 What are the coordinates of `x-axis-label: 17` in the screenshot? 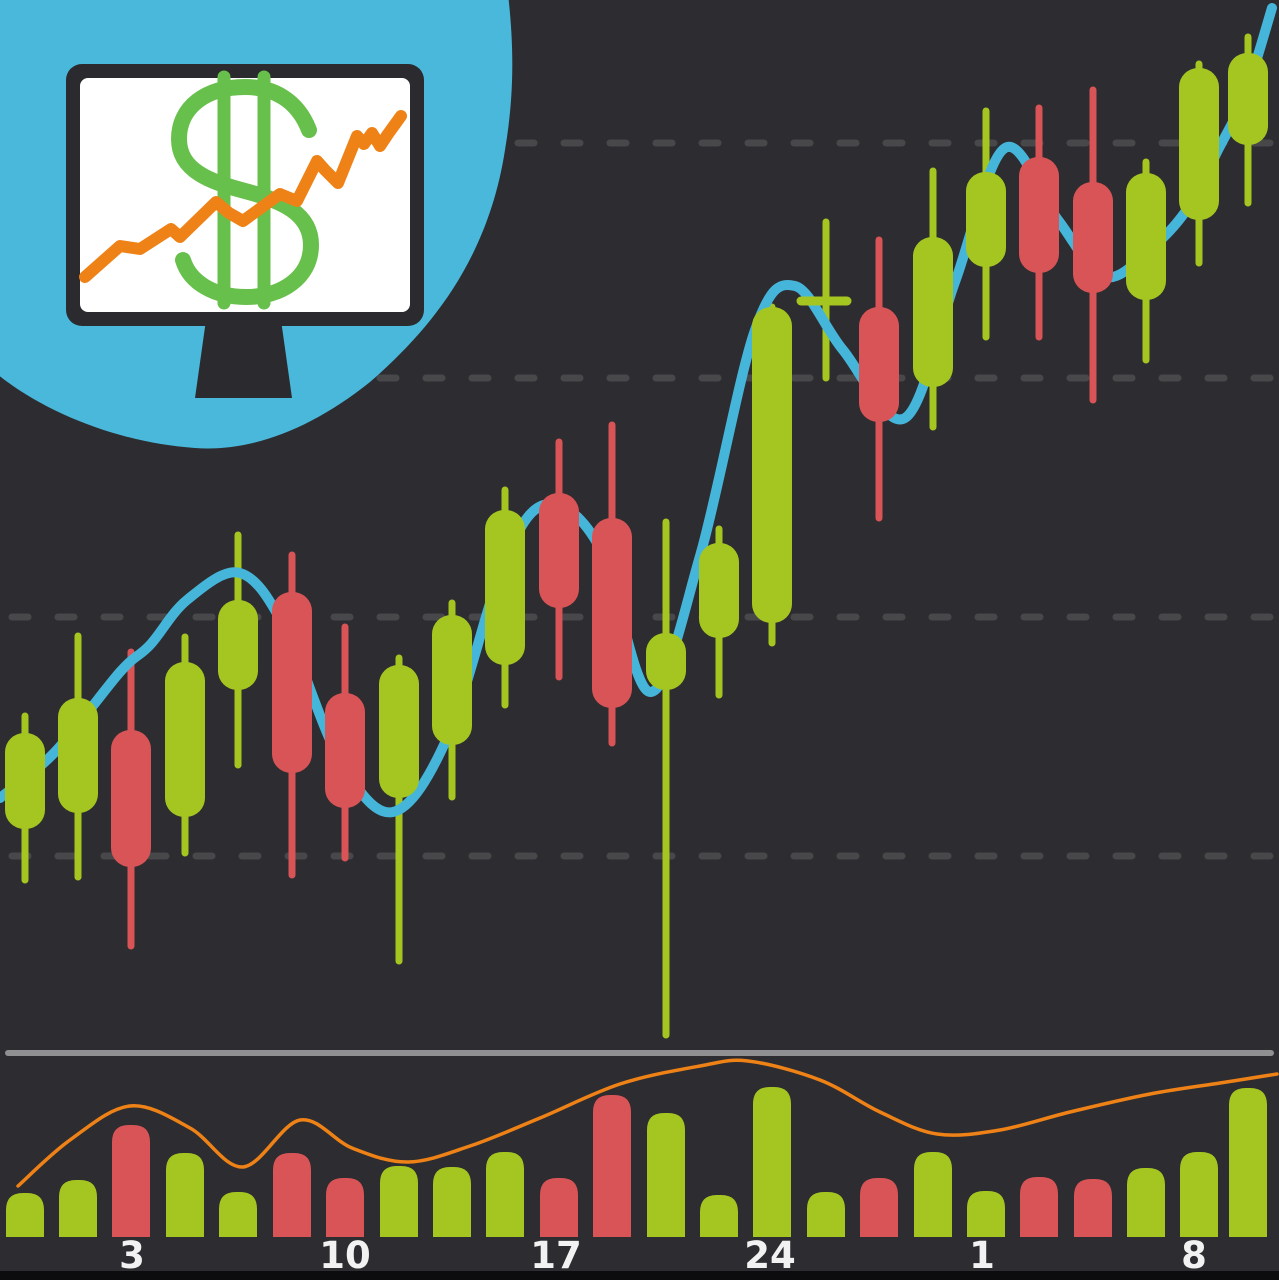 It's located at (556, 1255).